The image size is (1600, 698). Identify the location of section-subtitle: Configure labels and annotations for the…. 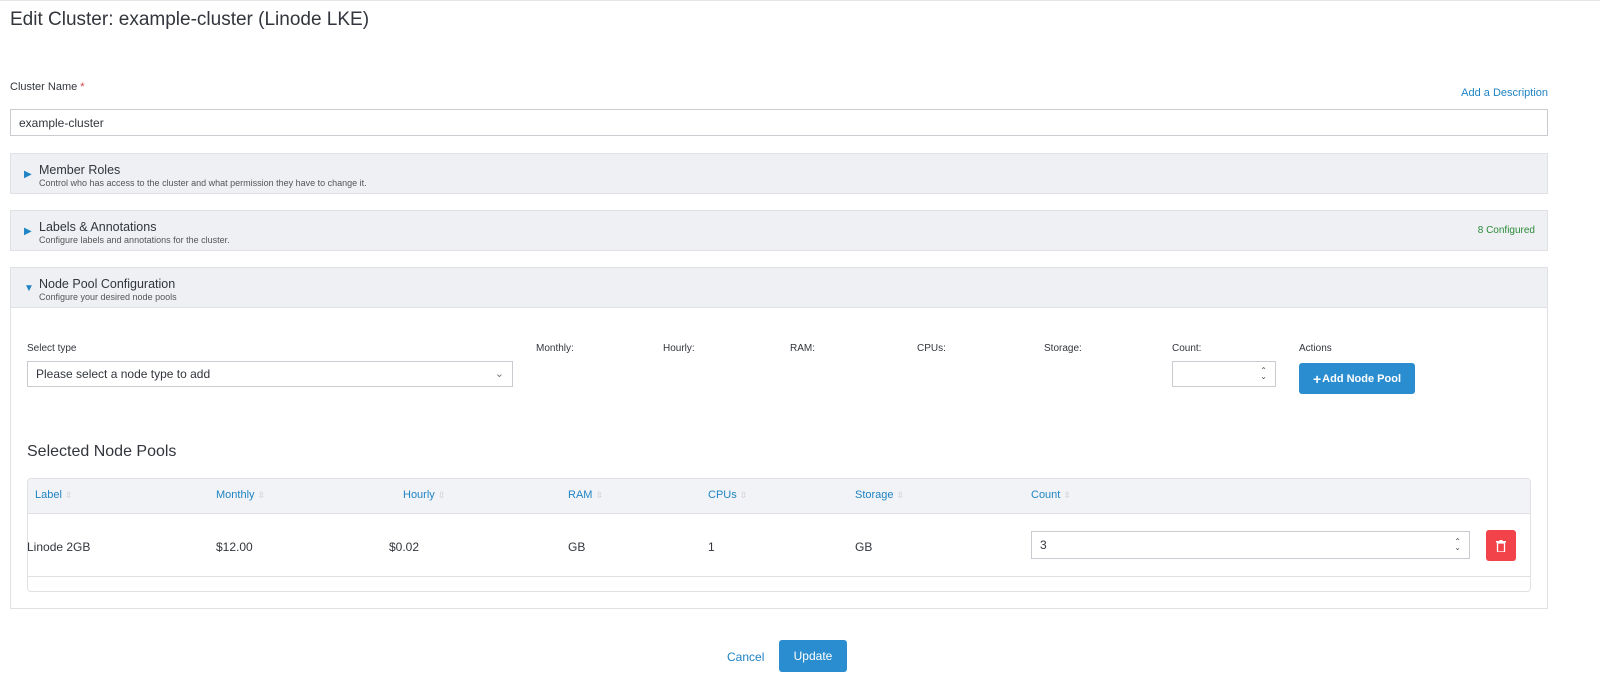
(134, 240).